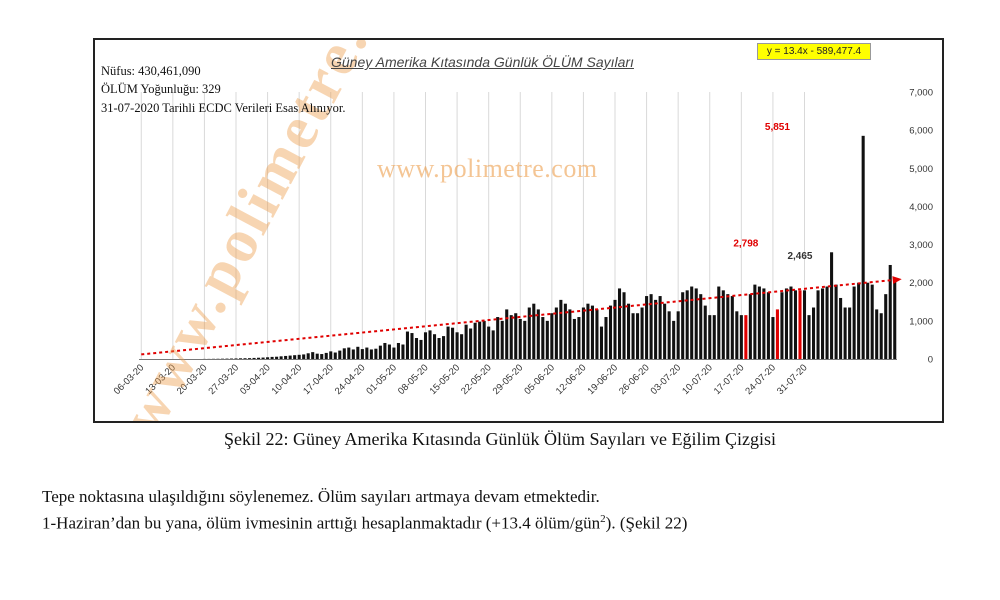  Describe the element at coordinates (921, 169) in the screenshot. I see `y-tick-label: 5,000` at that location.